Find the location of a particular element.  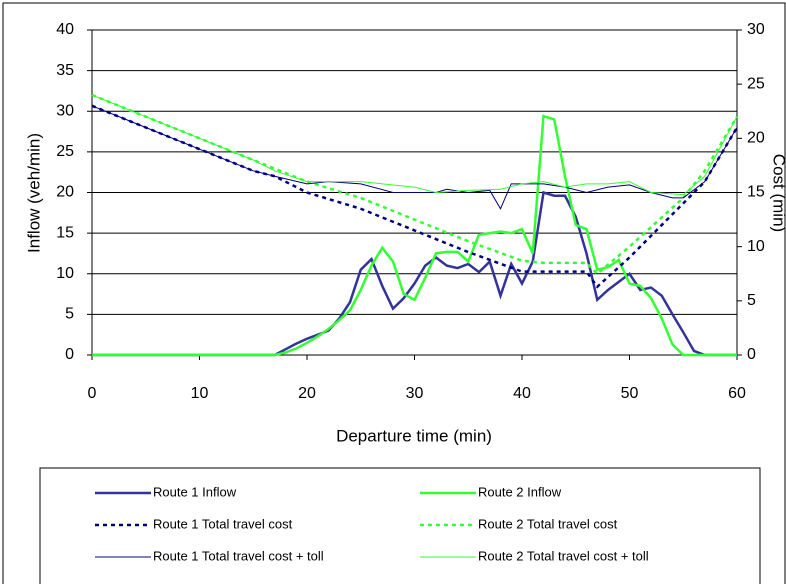

y-tick-label: 5 is located at coordinates (69, 314).